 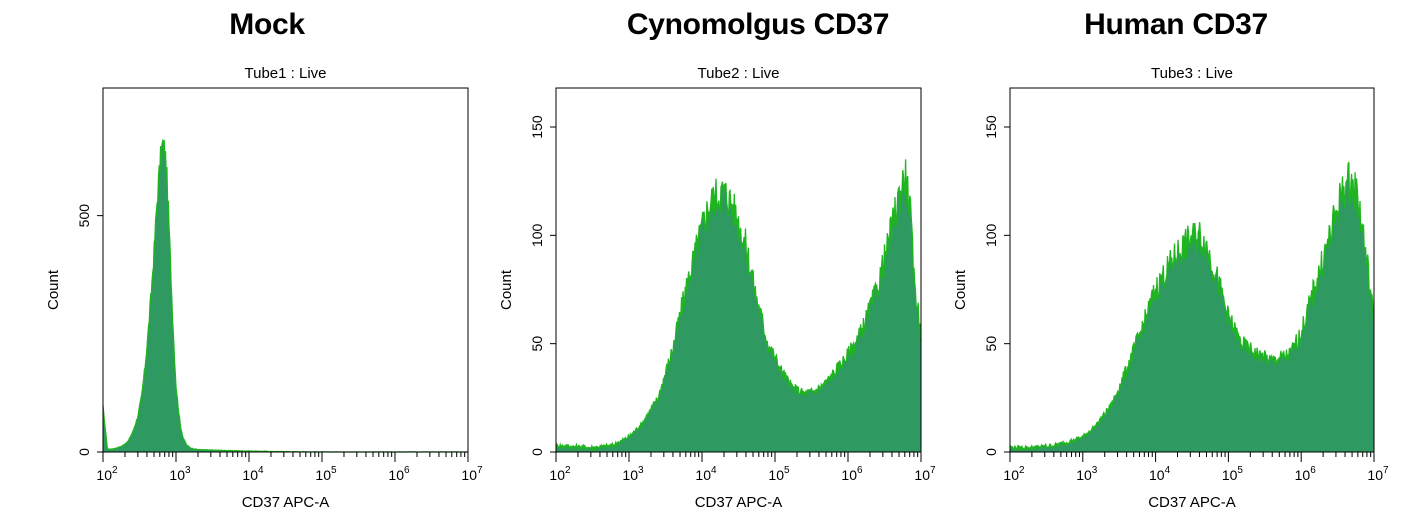 I want to click on panel-title-cynomolgus: Cynomolgus CD37, so click(x=758, y=24).